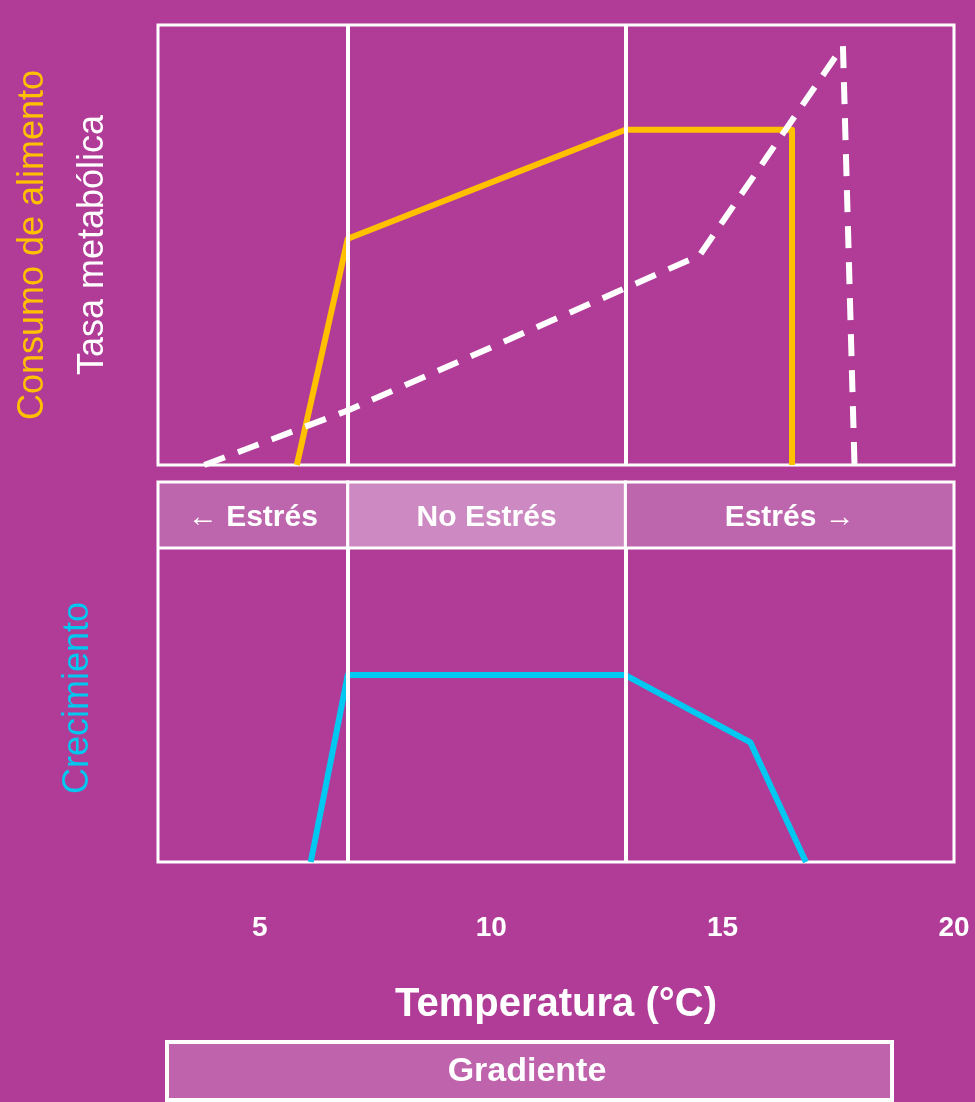 This screenshot has width=975, height=1102. Describe the element at coordinates (486, 515) in the screenshot. I see `text: No Estrés` at that location.